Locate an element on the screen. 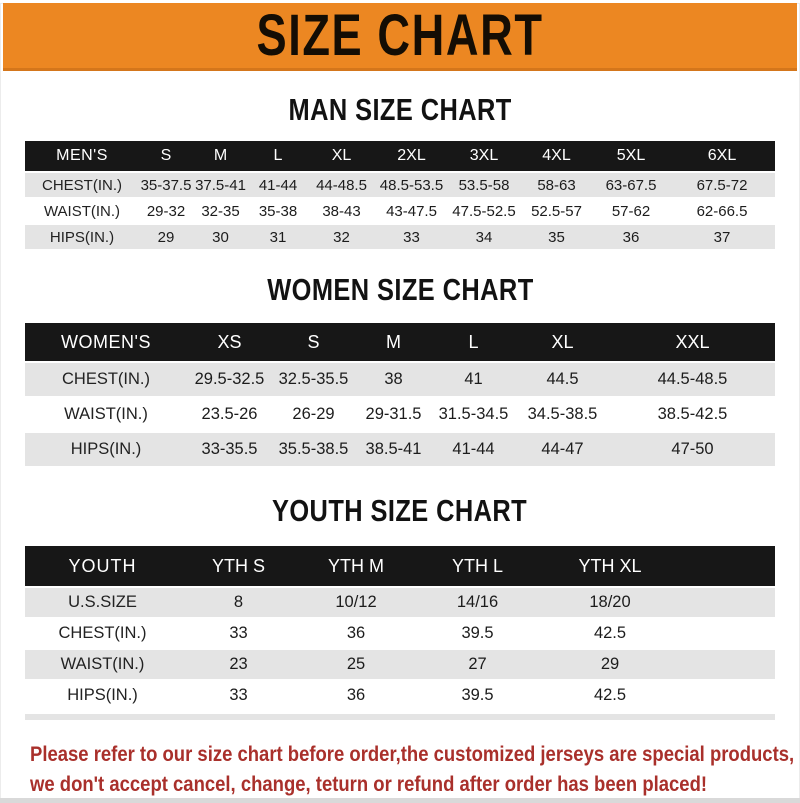 The width and height of the screenshot is (800, 803). youth-header-label: YOUTH is located at coordinates (102, 566).